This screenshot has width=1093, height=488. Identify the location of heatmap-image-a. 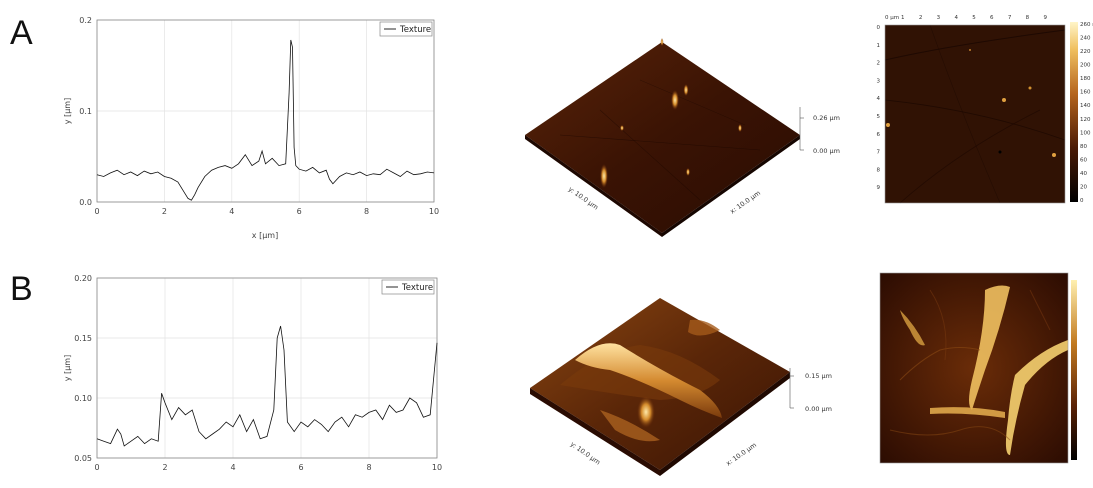
(975, 114).